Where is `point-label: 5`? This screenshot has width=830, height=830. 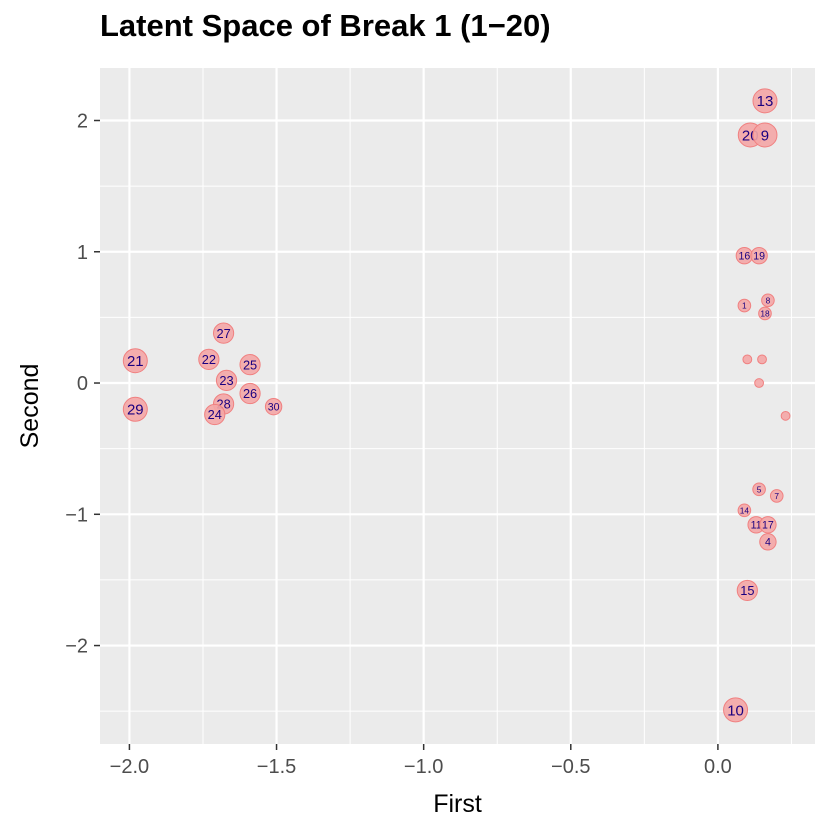
point-label: 5 is located at coordinates (759, 489).